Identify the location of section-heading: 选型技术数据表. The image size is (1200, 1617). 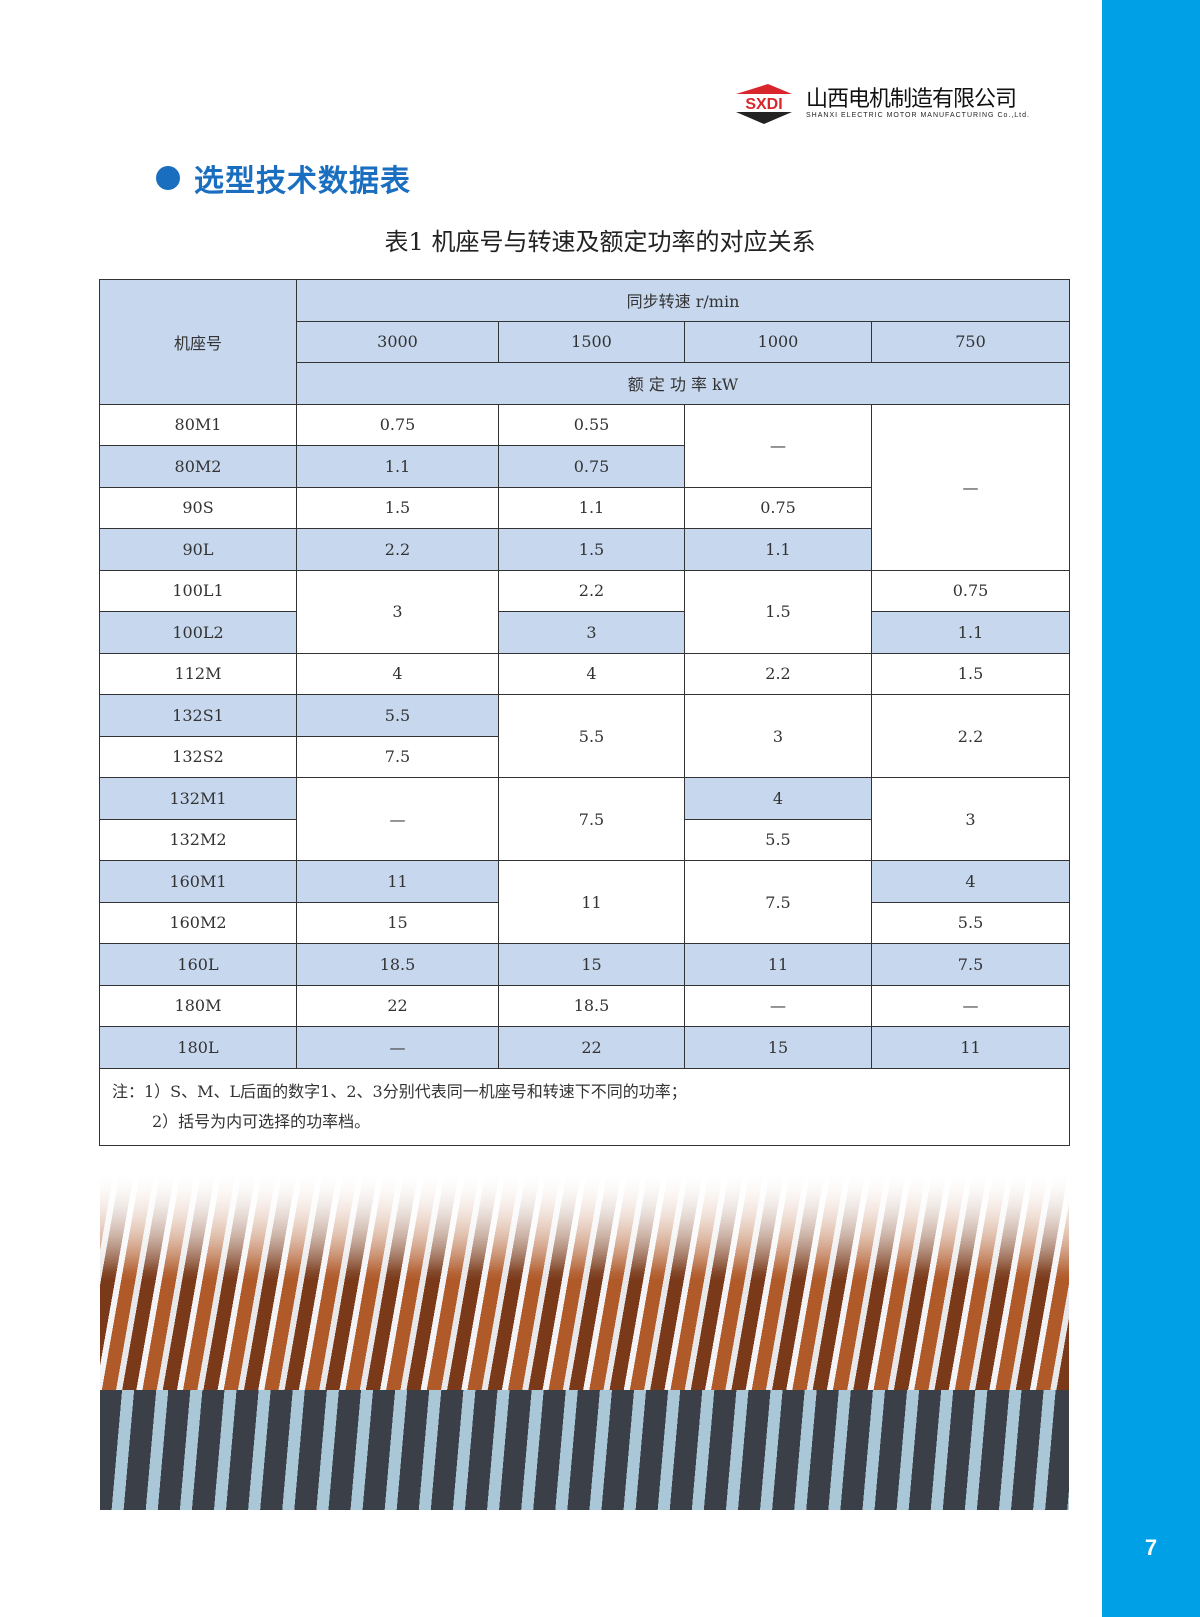
(283, 178).